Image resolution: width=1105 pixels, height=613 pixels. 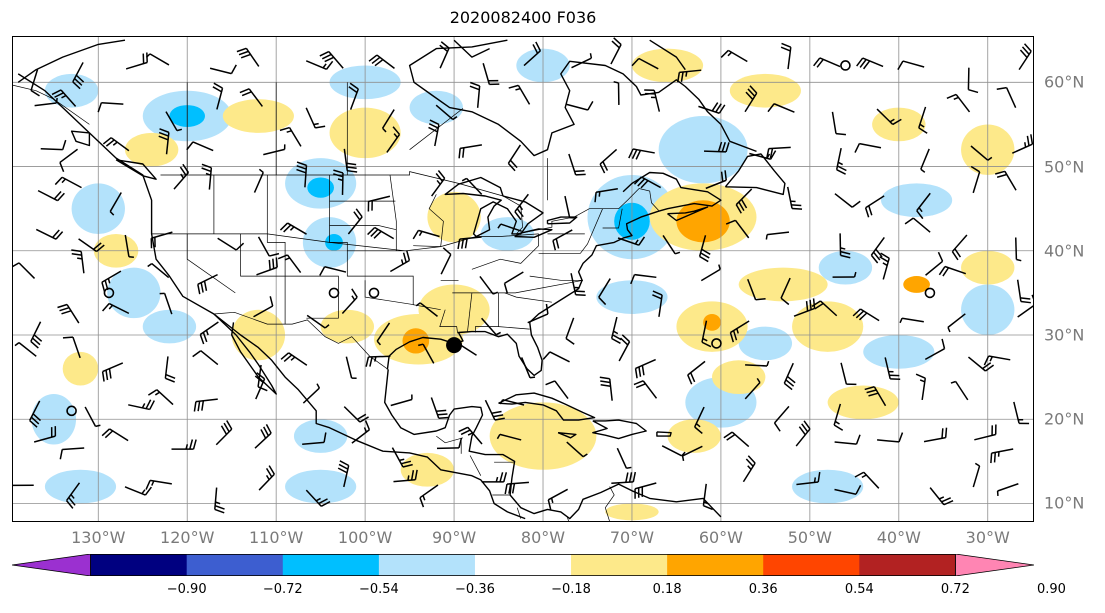 What do you see at coordinates (1064, 335) in the screenshot?
I see `latitude-label: 30°N` at bounding box center [1064, 335].